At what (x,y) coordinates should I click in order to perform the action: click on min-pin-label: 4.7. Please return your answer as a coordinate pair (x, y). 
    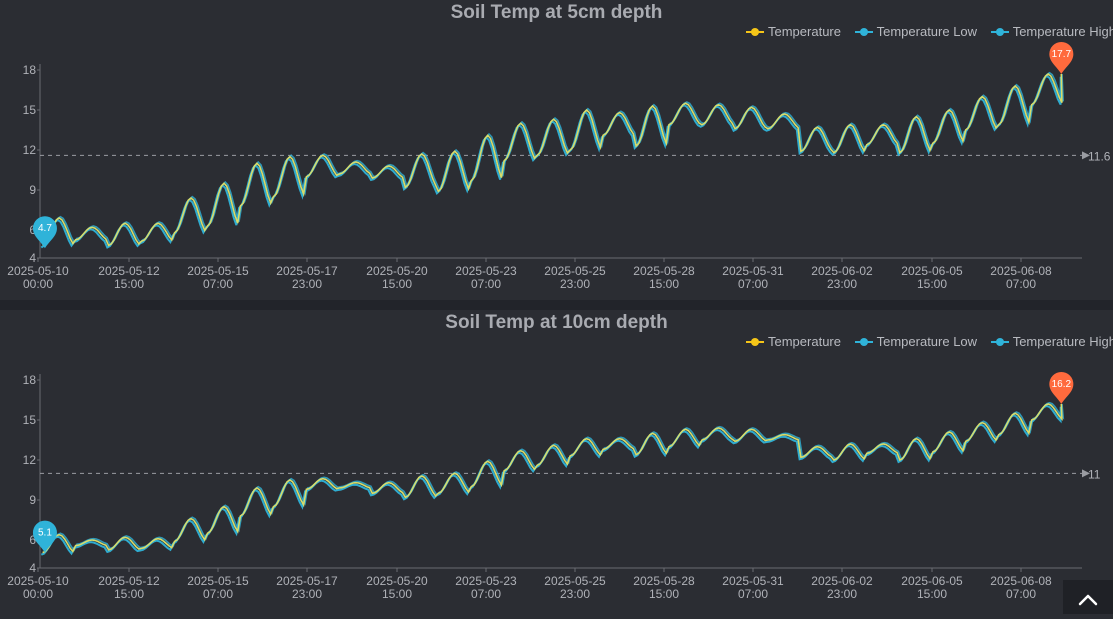
    Looking at the image, I should click on (45, 228).